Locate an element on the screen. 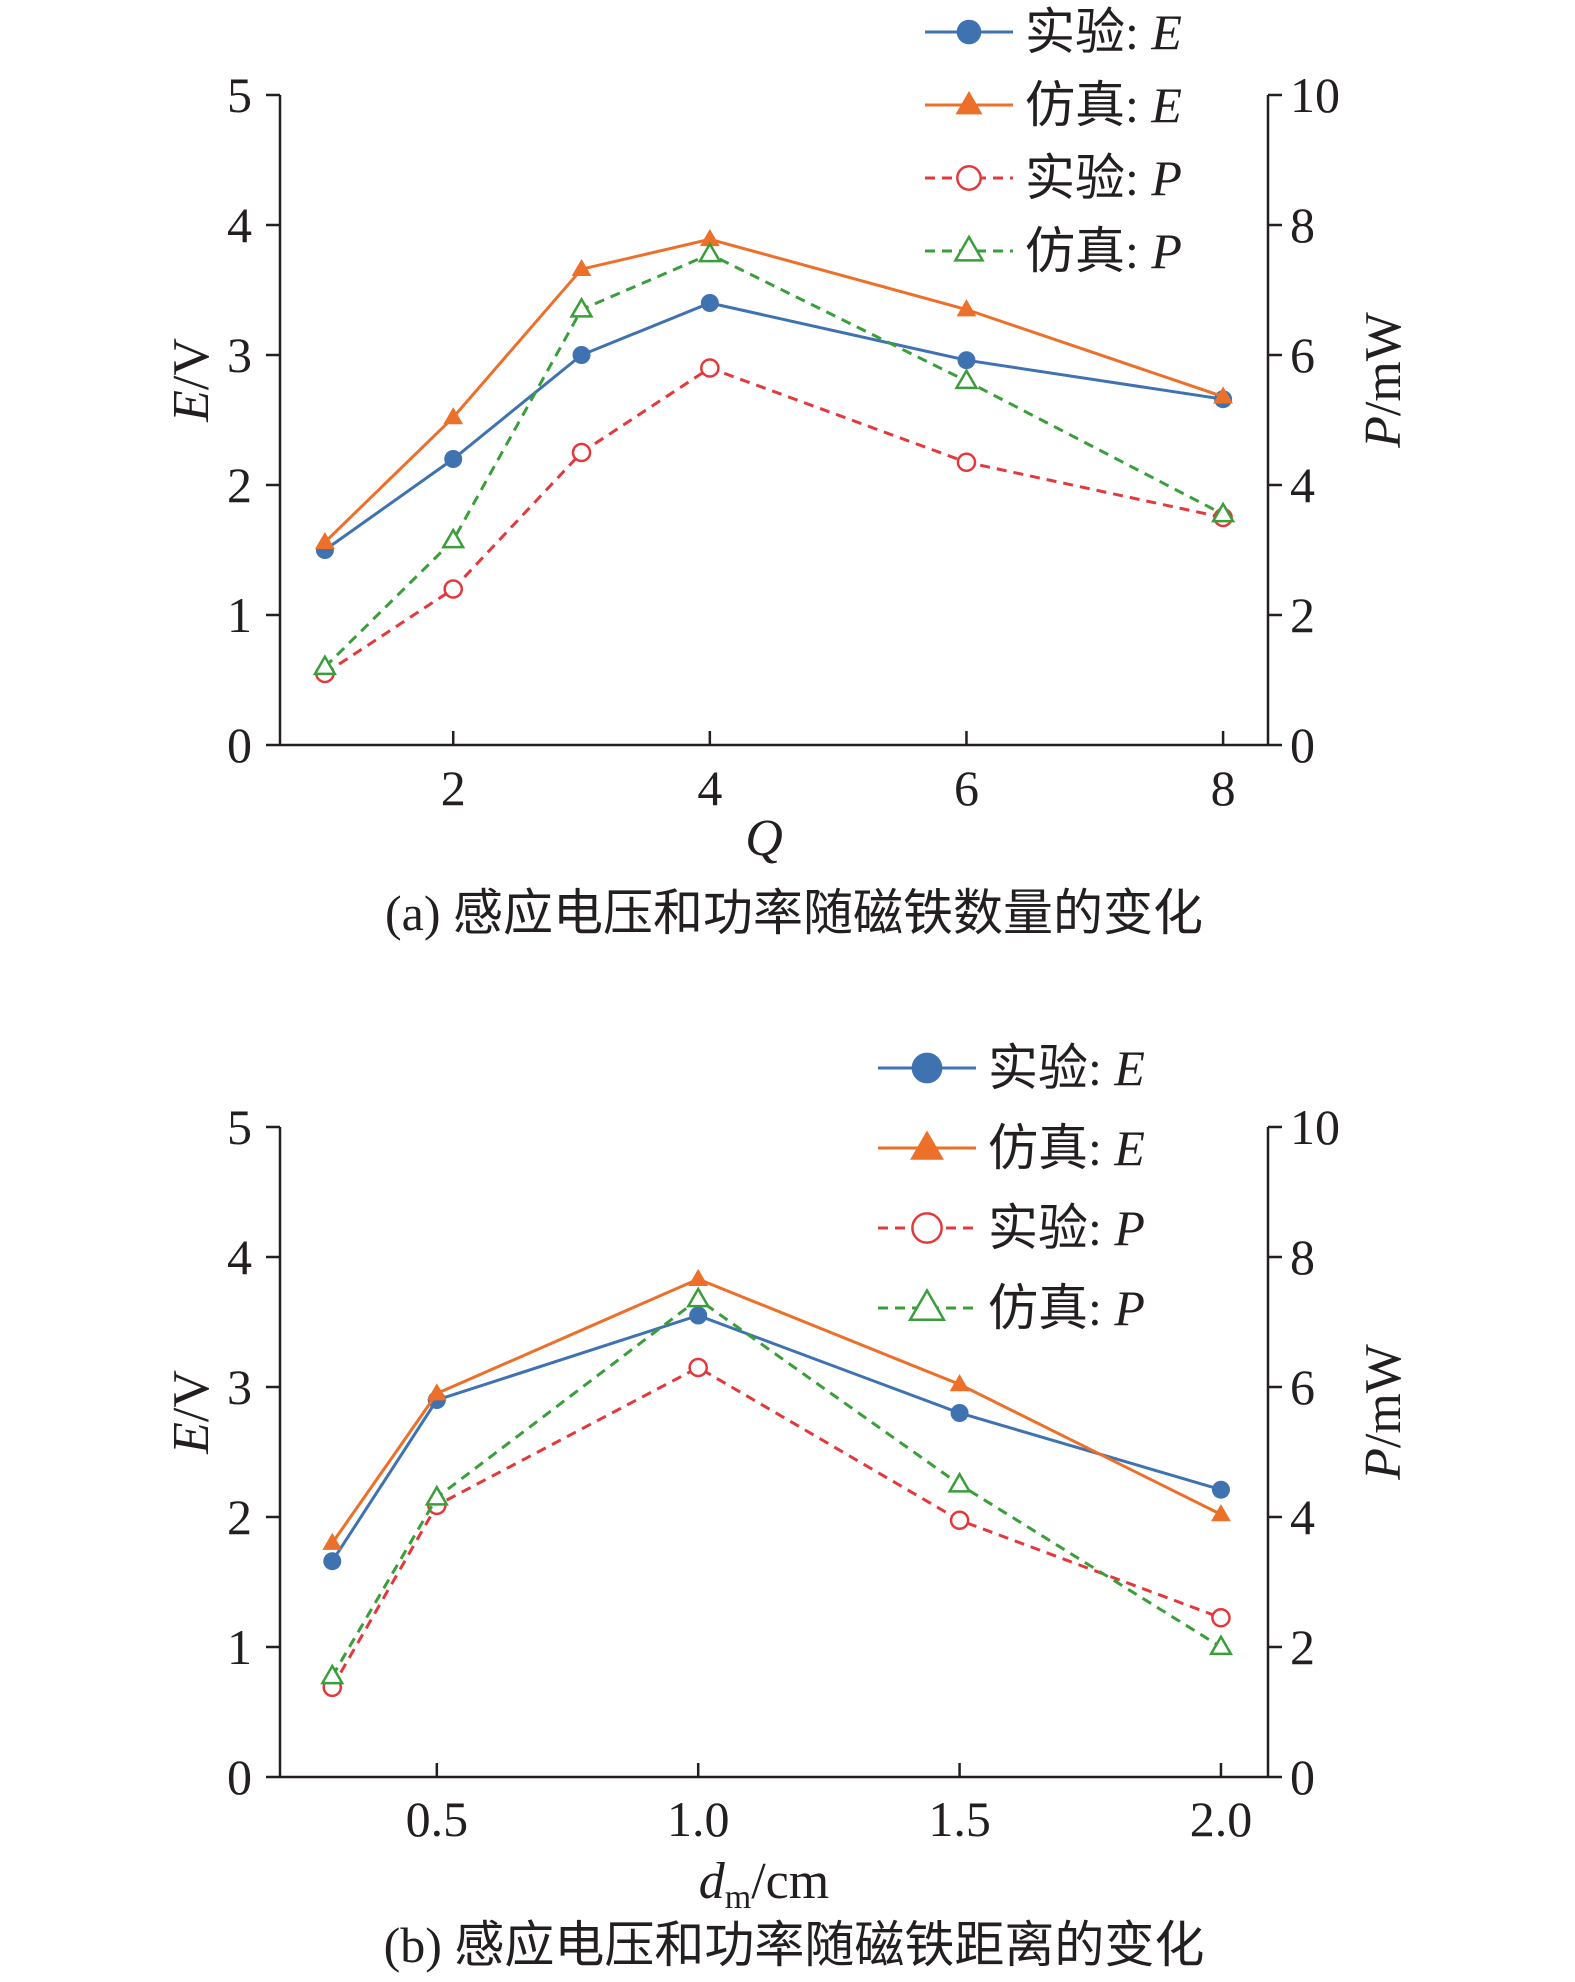 The height and width of the screenshot is (1982, 1575). legend-label: 实验: P is located at coordinates (1066, 1228).